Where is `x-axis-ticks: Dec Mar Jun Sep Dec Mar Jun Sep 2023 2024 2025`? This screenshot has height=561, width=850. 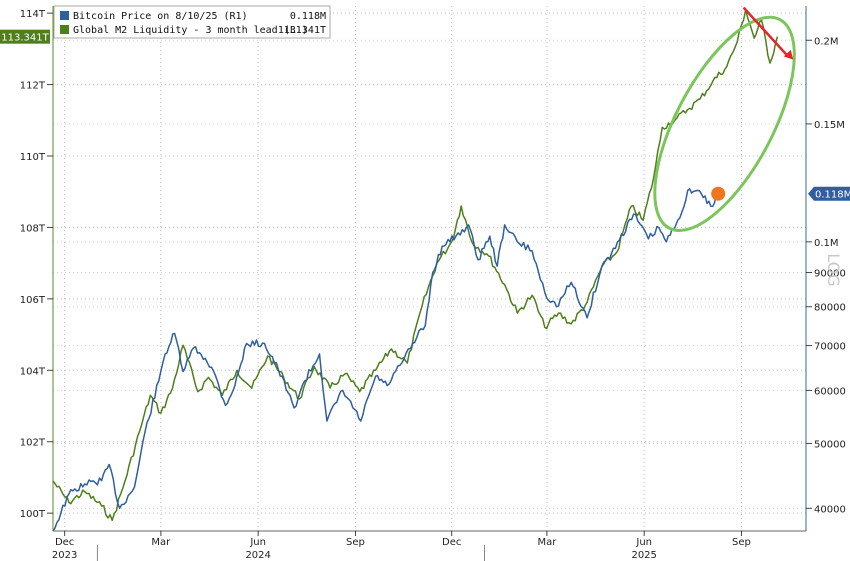
x-axis-ticks: Dec Mar Jun Sep Dec Mar Jun Sep 2023 2024 2025 is located at coordinates (401, 546).